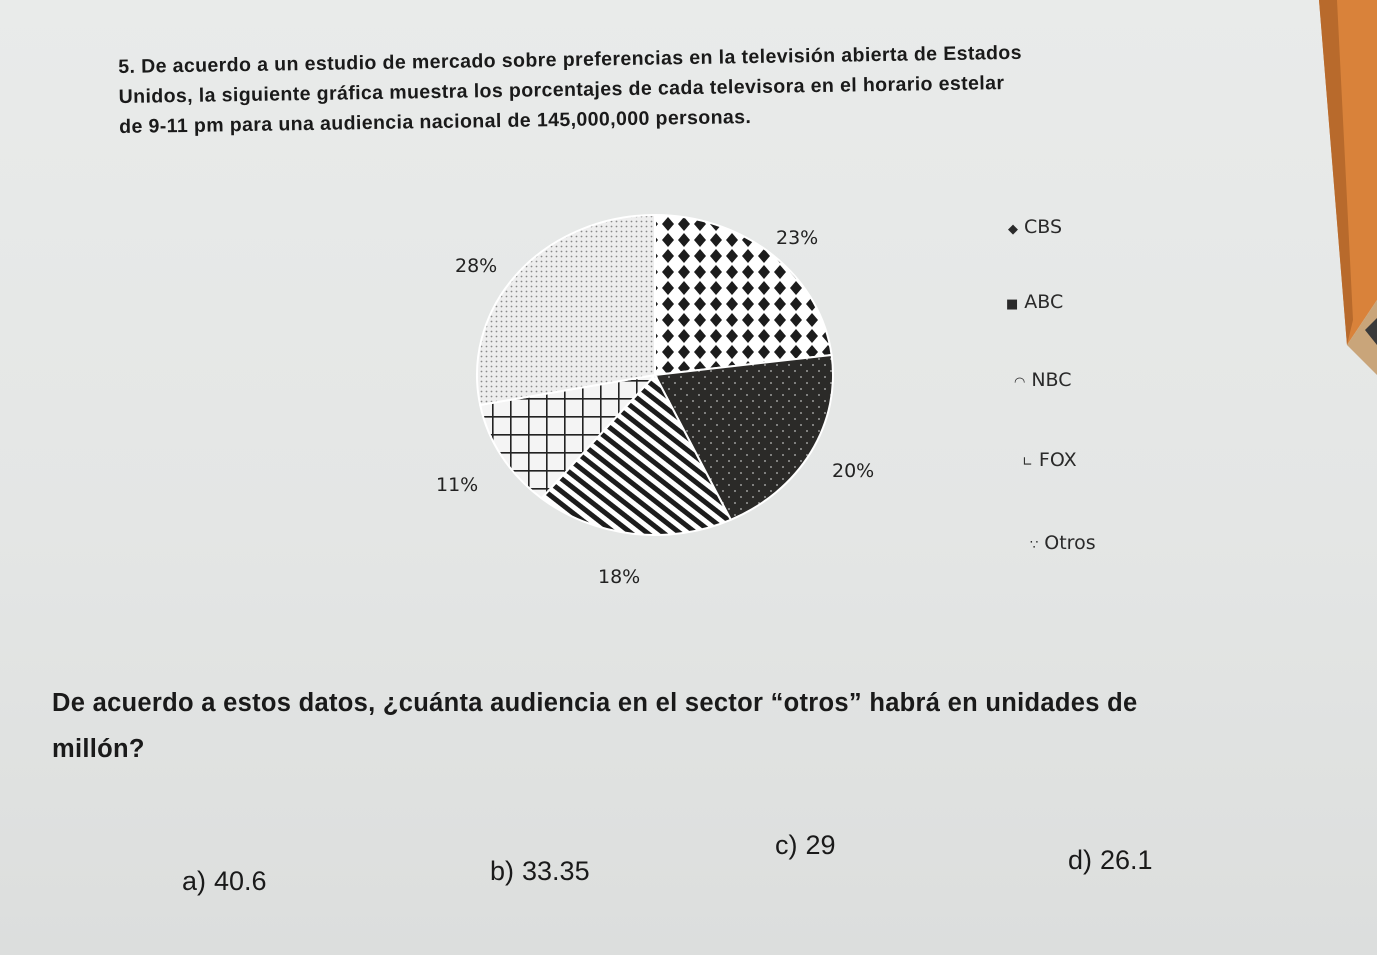  I want to click on legend-item-otros: ∵ Otros, so click(1063, 543).